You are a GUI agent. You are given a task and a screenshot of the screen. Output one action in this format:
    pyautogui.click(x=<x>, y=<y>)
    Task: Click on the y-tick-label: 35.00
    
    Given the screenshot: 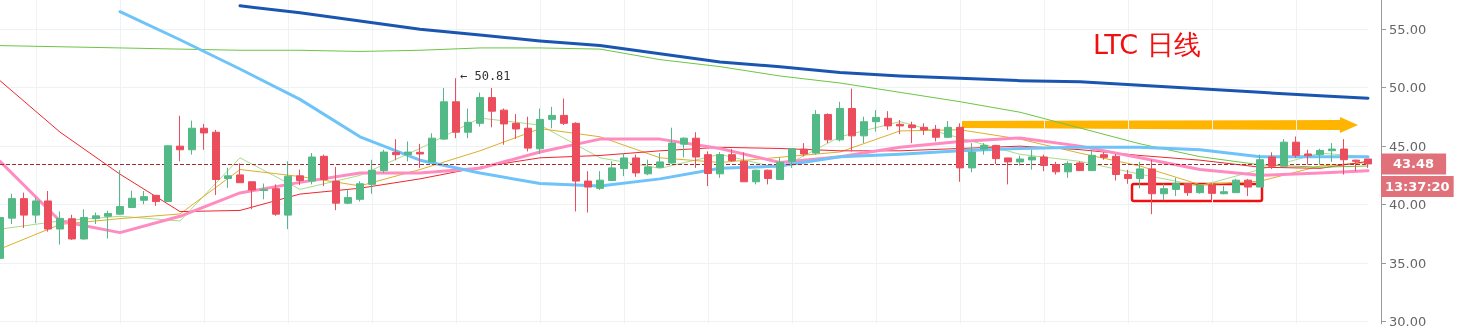 What is the action you would take?
    pyautogui.click(x=1408, y=263)
    